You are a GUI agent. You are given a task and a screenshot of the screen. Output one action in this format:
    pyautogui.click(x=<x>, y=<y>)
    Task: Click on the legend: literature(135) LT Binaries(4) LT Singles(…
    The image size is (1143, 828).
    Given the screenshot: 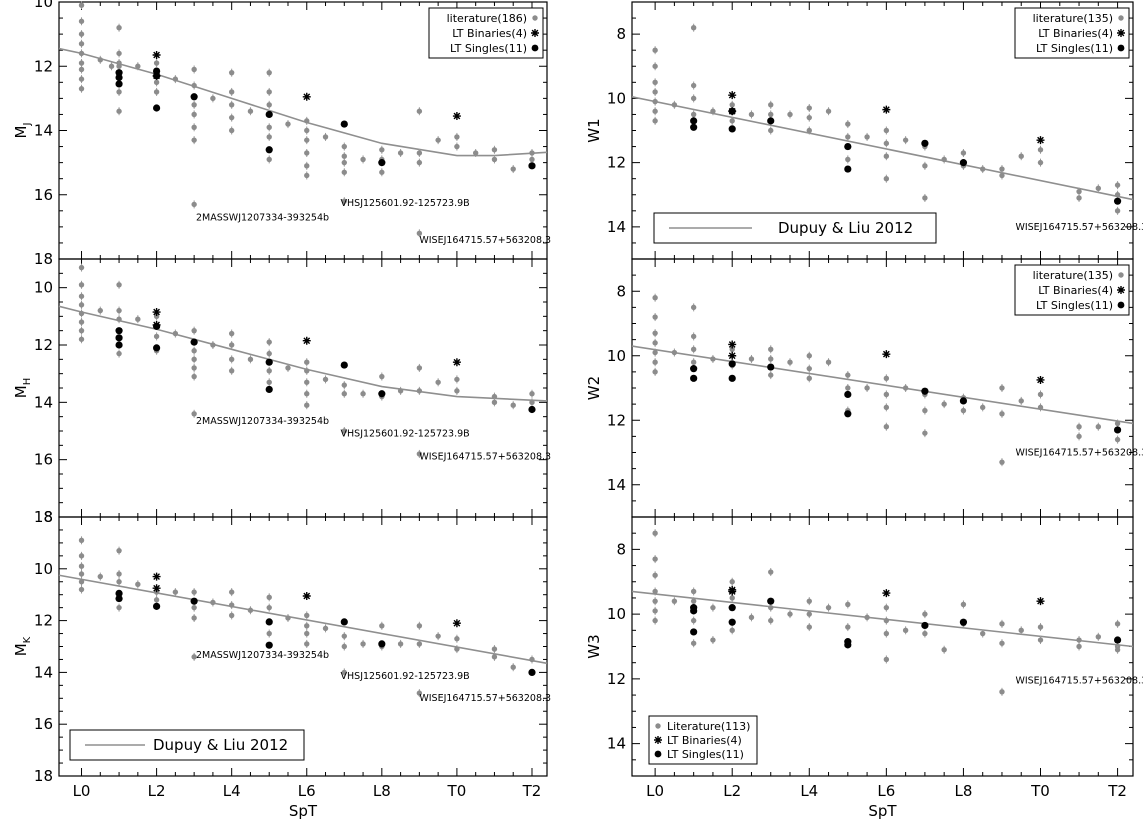 What is the action you would take?
    pyautogui.click(x=1072, y=33)
    